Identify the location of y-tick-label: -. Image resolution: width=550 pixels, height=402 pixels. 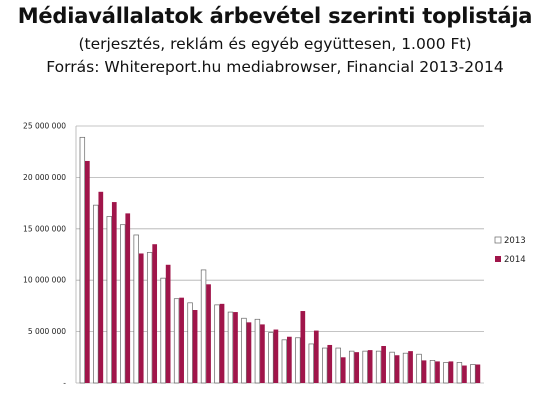
(64, 383).